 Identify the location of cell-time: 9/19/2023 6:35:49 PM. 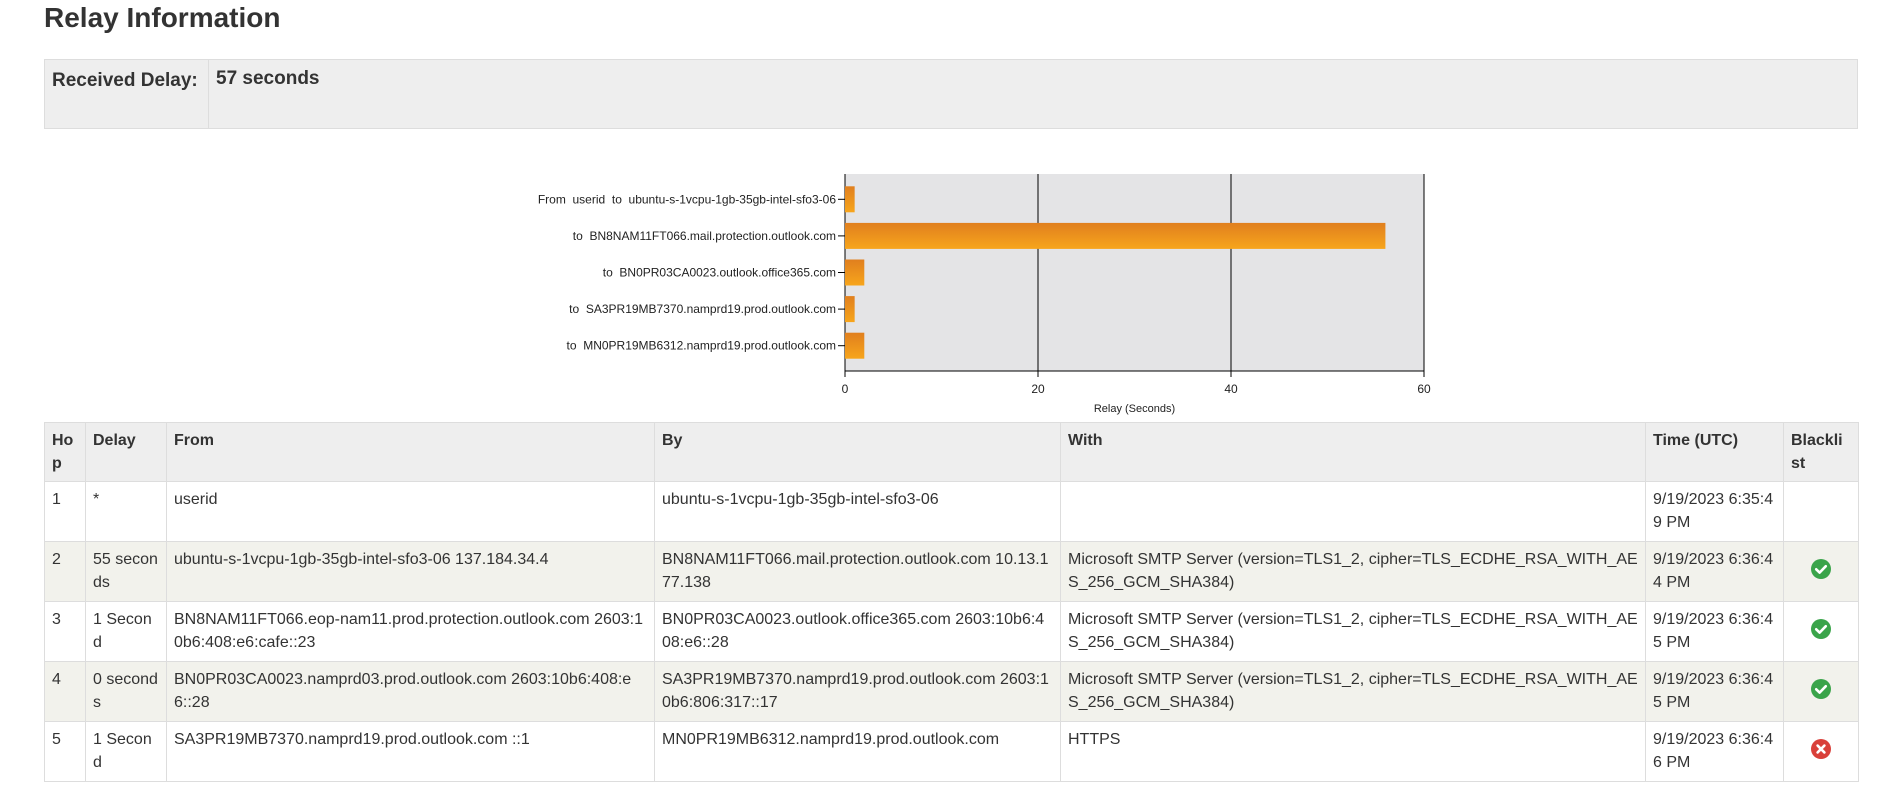
(1714, 511).